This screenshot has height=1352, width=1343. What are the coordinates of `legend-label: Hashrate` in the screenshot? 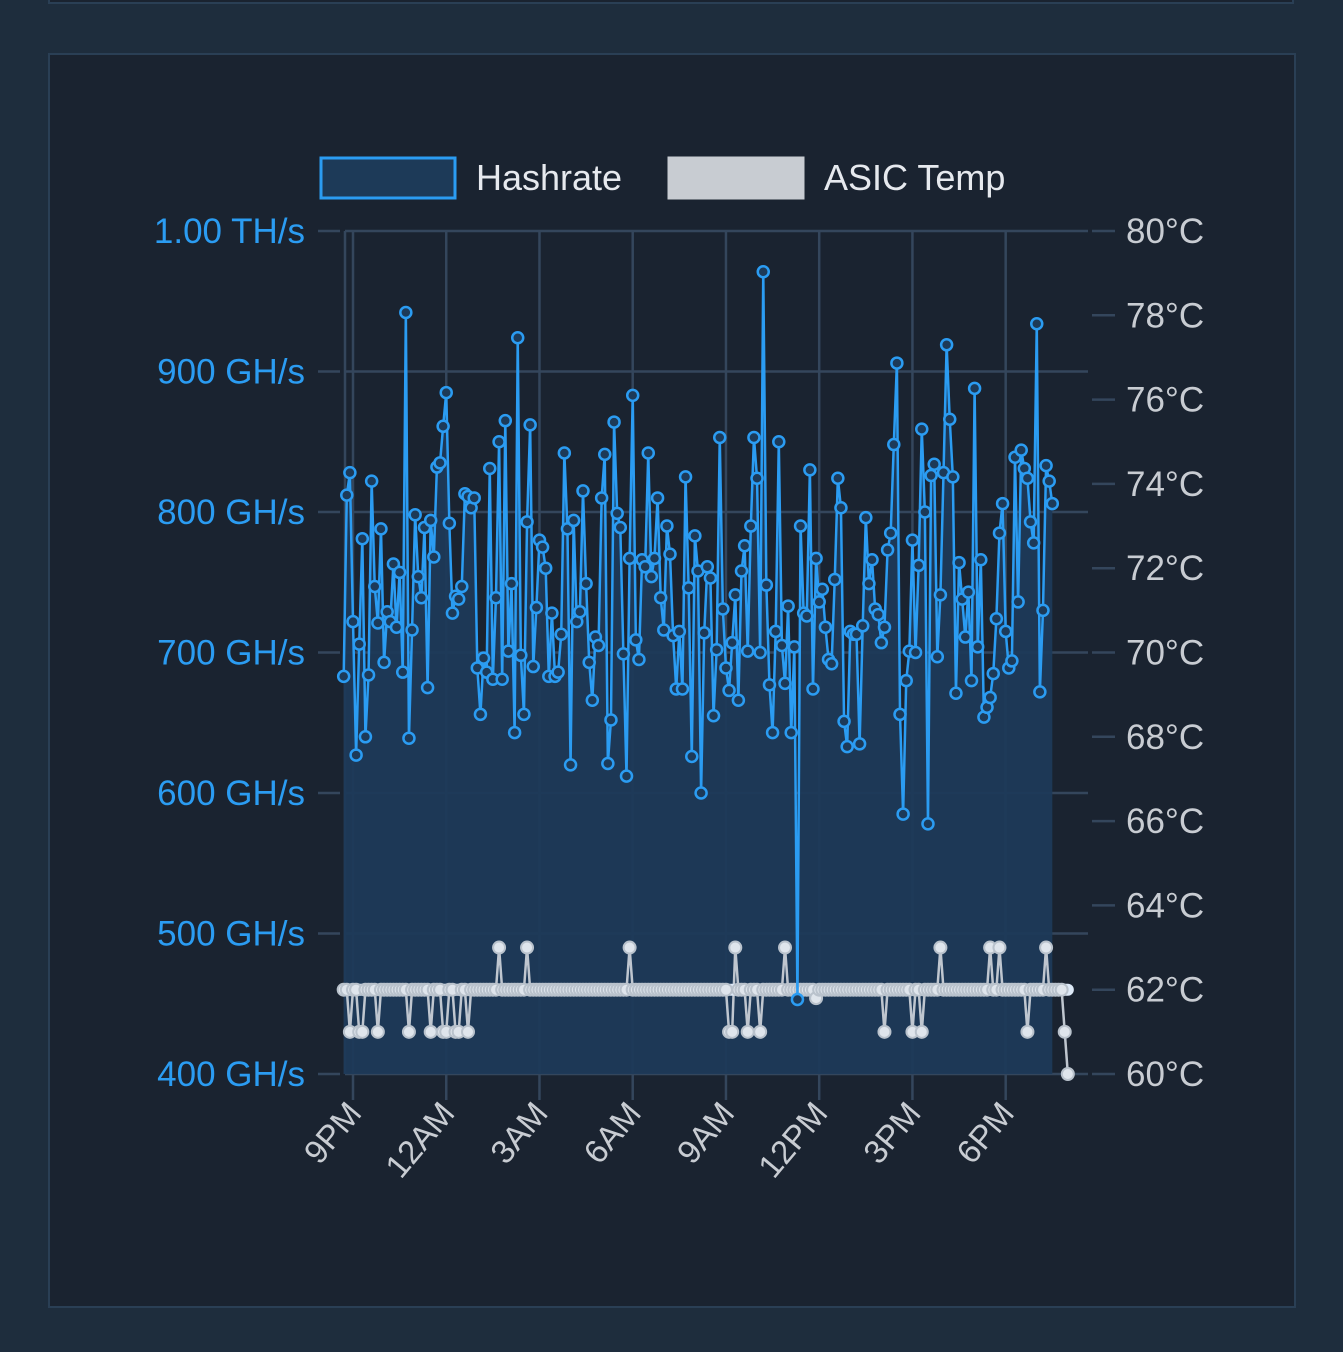 It's located at (549, 177).